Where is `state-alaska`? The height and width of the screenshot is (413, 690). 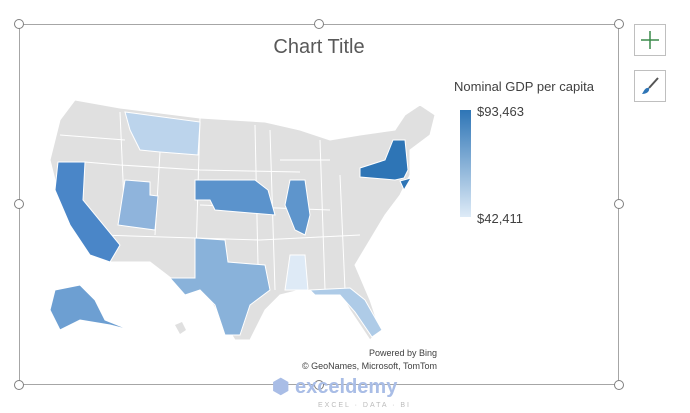 state-alaska is located at coordinates (90, 307).